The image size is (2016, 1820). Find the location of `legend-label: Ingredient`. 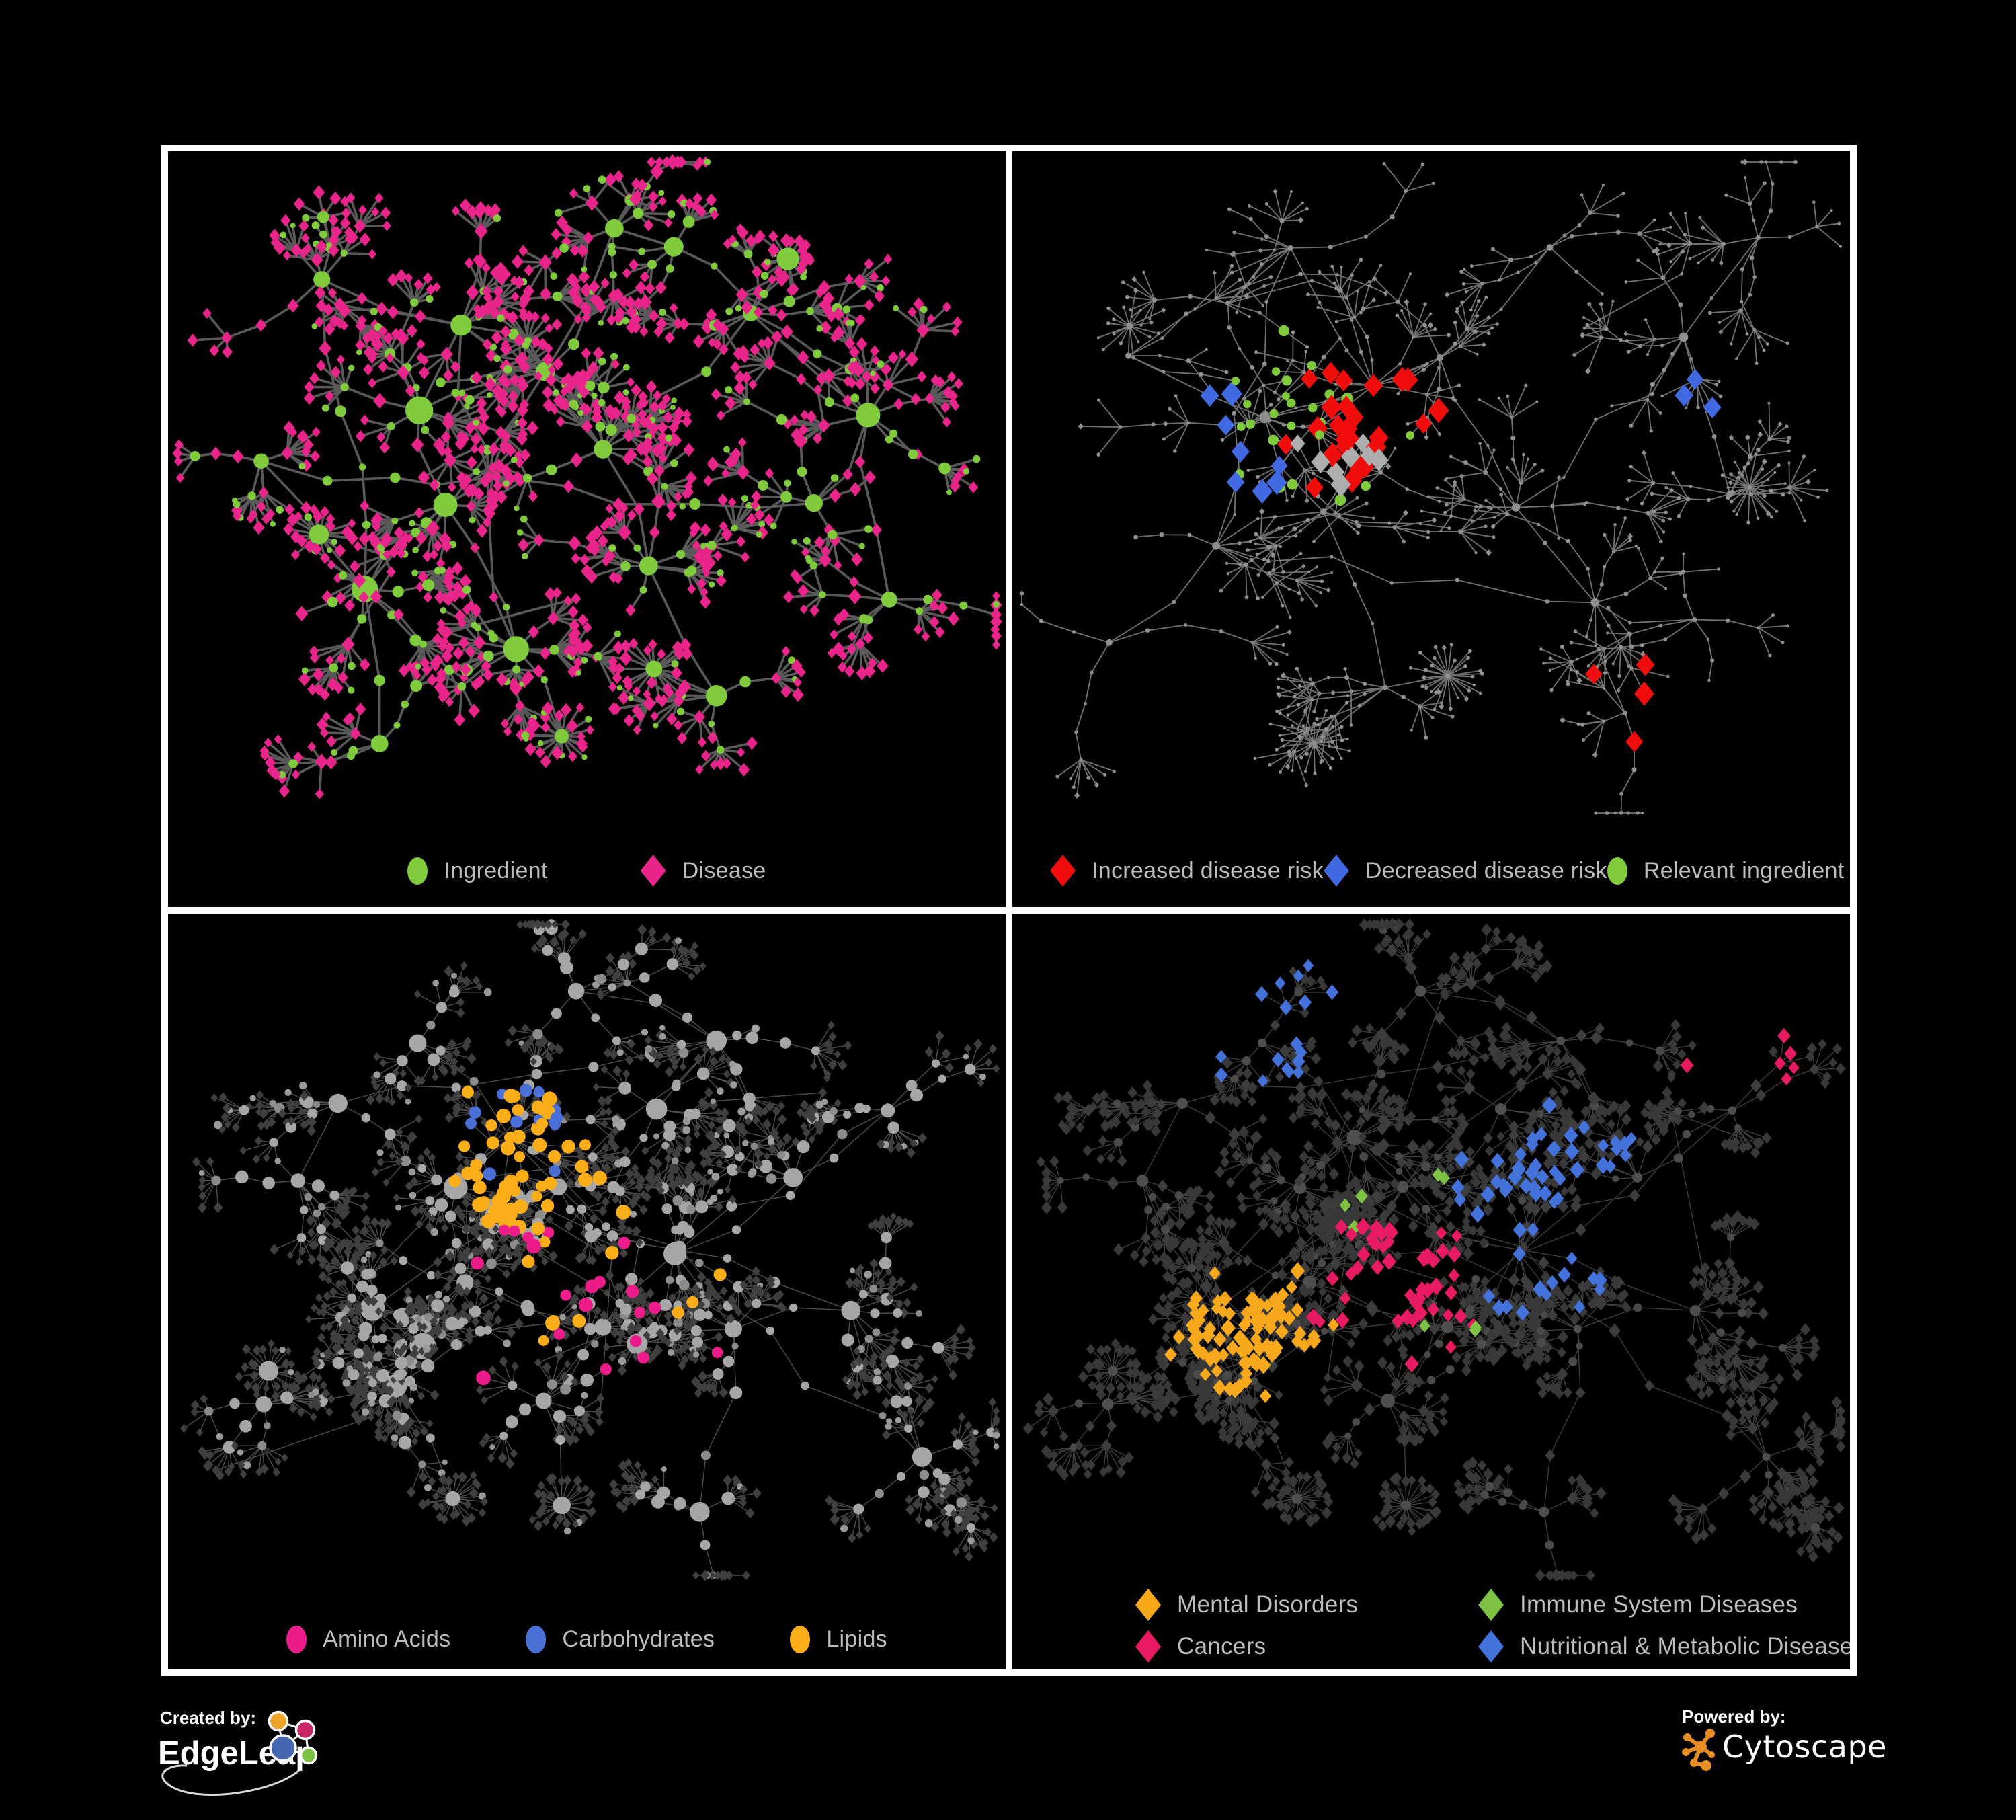

legend-label: Ingredient is located at coordinates (496, 870).